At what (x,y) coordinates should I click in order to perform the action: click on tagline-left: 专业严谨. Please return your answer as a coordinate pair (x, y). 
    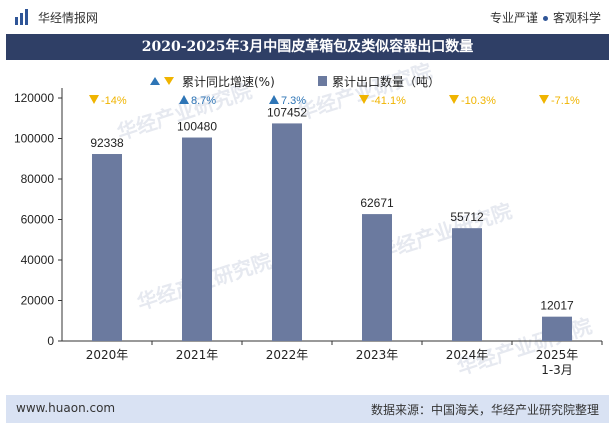
    Looking at the image, I should click on (513, 18).